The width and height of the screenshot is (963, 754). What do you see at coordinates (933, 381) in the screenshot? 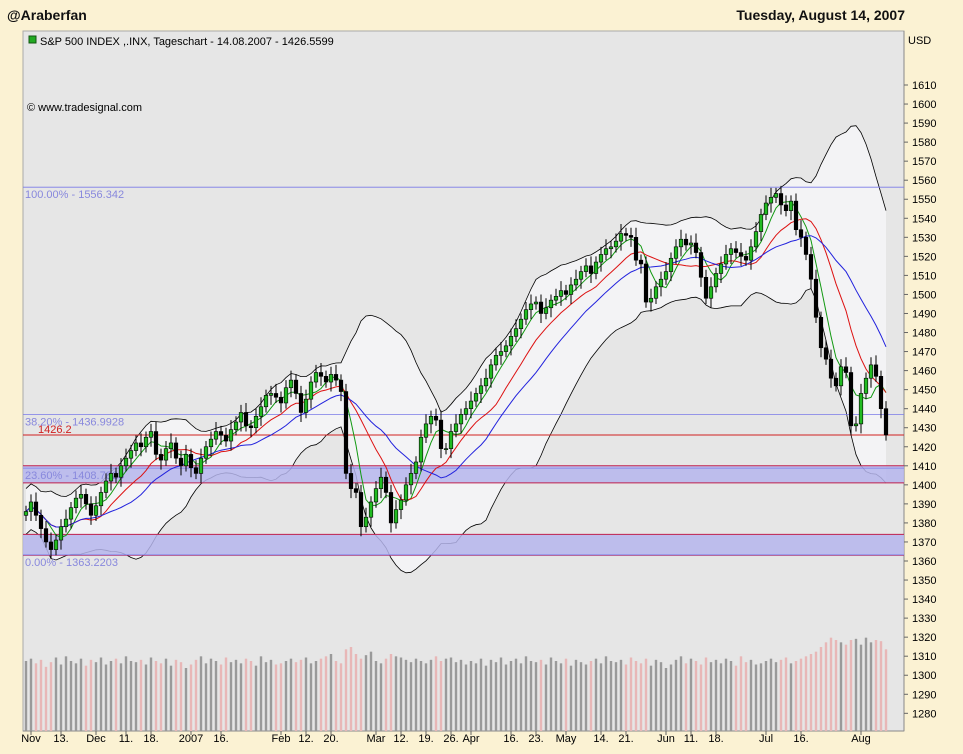
I see `y-axis-panel` at bounding box center [933, 381].